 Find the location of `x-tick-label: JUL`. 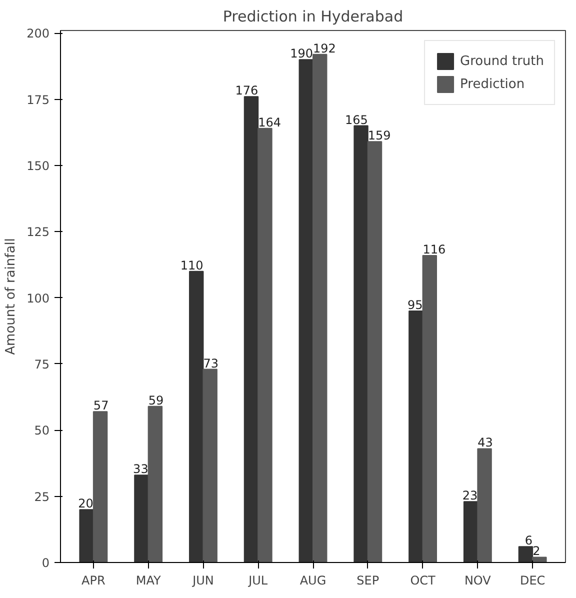

x-tick-label: JUL is located at coordinates (258, 581).